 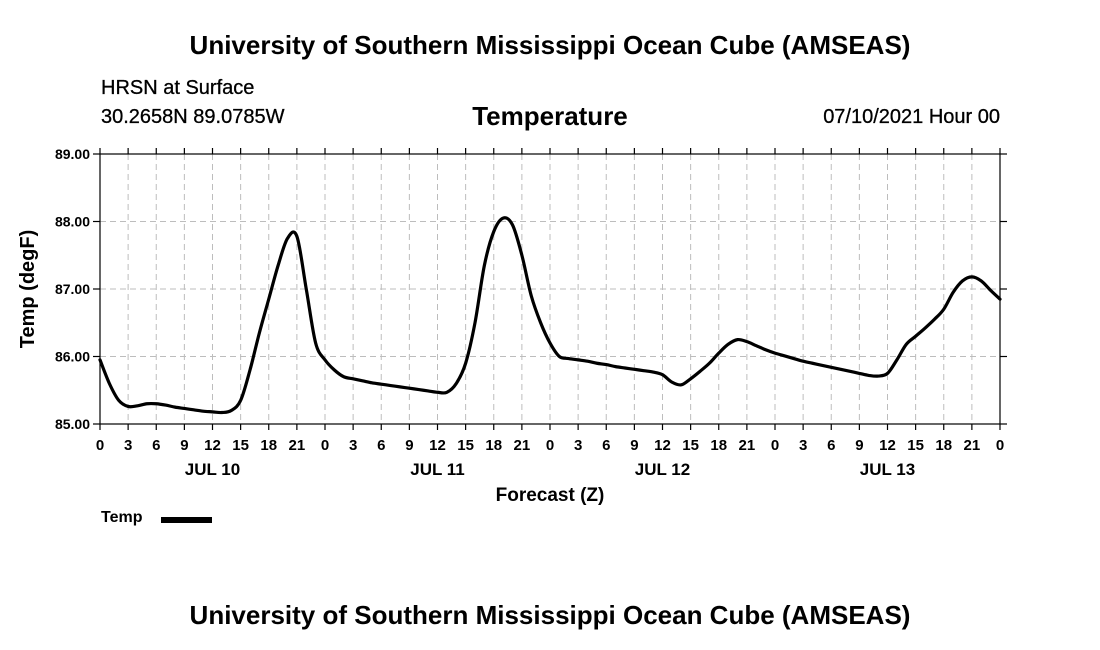 What do you see at coordinates (72, 222) in the screenshot?
I see `y-tick-label: 88.00` at bounding box center [72, 222].